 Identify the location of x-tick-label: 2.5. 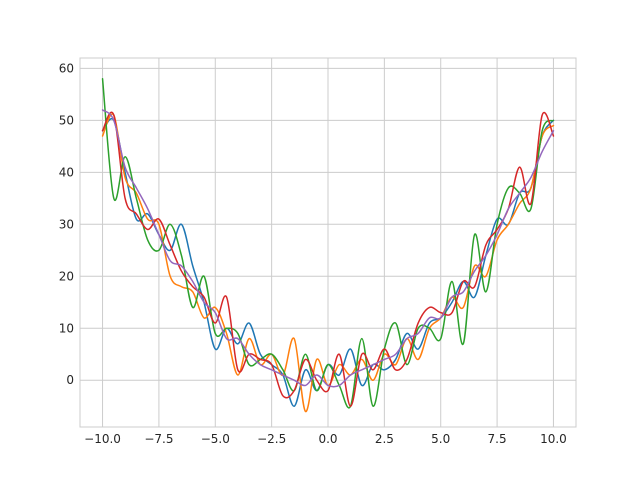
(384, 439).